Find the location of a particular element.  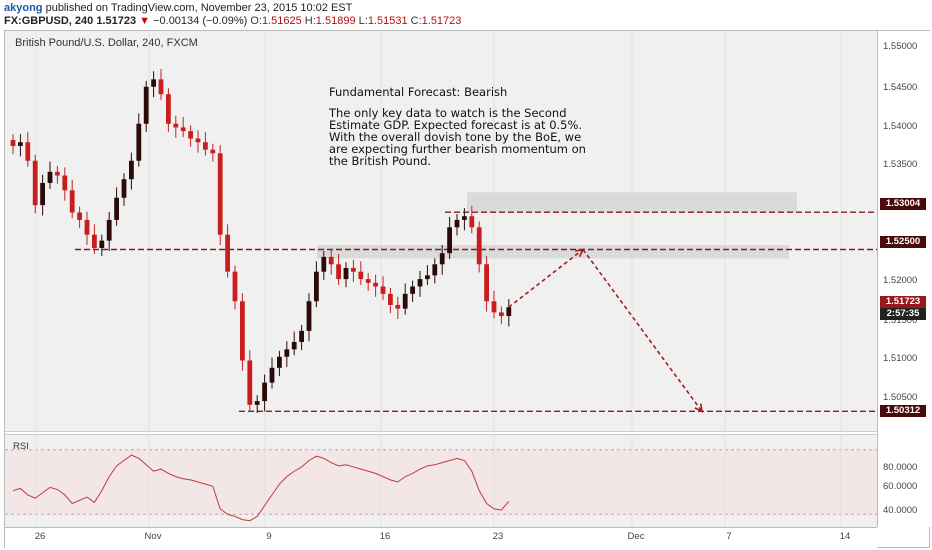

rsi-tick-label: 80.0000 is located at coordinates (900, 467).